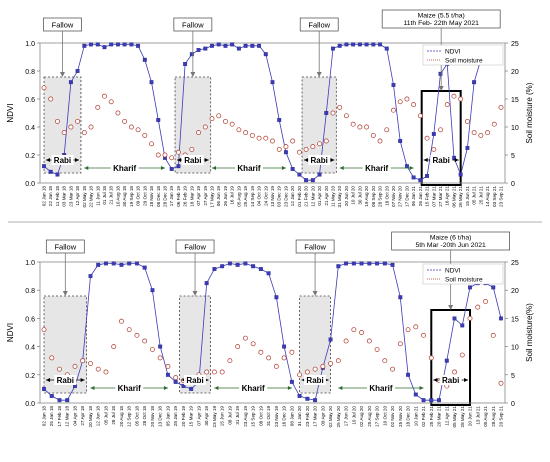  What do you see at coordinates (67, 416) in the screenshot?
I see `x-tick-label: 12 Mar 18` at bounding box center [67, 416].